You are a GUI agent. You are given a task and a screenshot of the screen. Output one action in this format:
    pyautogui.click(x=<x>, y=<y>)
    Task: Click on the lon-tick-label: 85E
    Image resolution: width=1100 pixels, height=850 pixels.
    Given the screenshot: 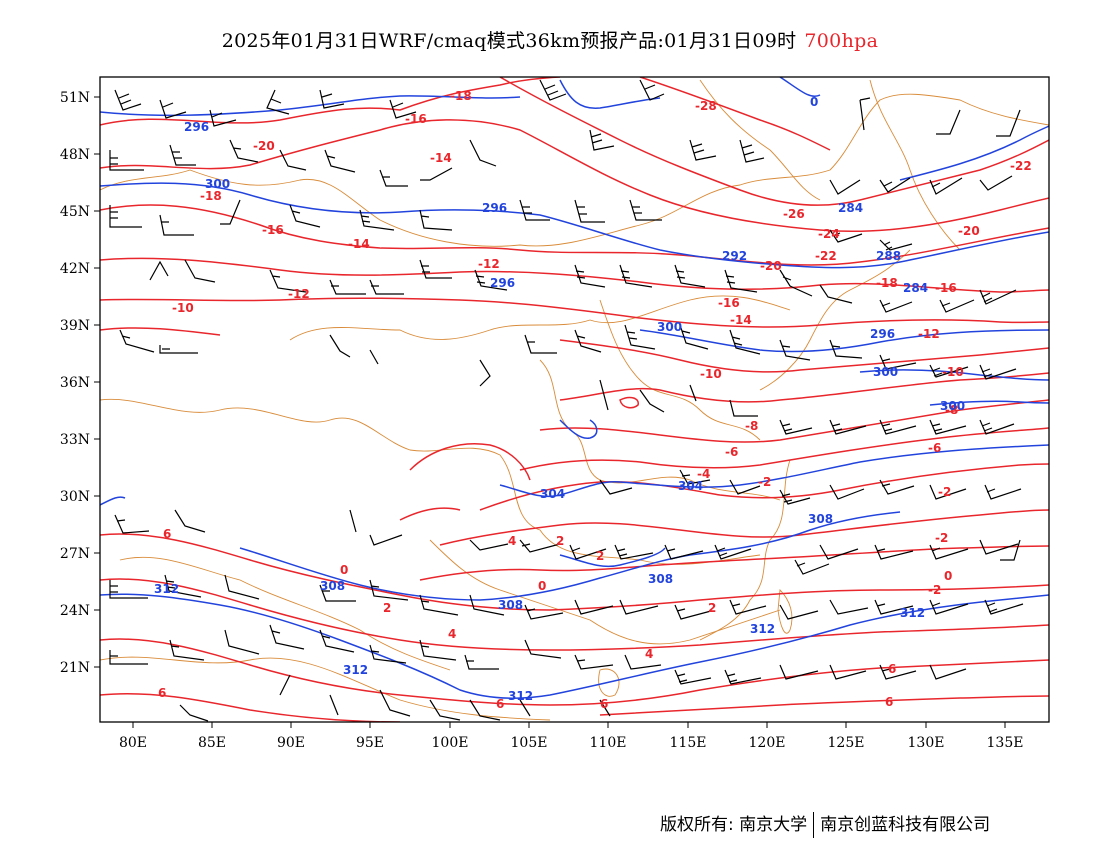 What is the action you would take?
    pyautogui.click(x=212, y=743)
    